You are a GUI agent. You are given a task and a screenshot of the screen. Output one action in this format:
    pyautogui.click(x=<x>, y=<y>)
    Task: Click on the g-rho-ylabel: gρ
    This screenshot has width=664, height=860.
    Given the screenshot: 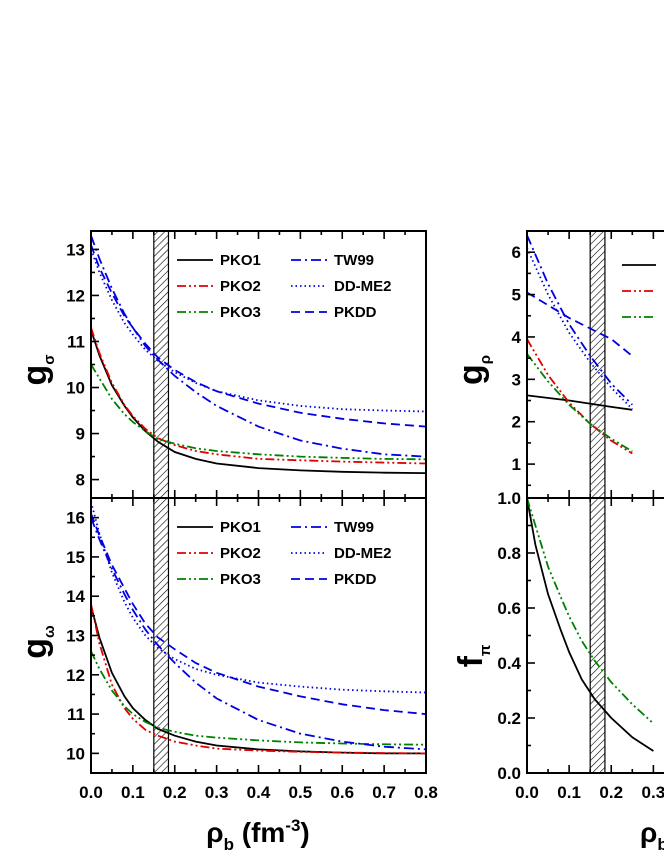 What is the action you would take?
    pyautogui.click(x=473, y=370)
    